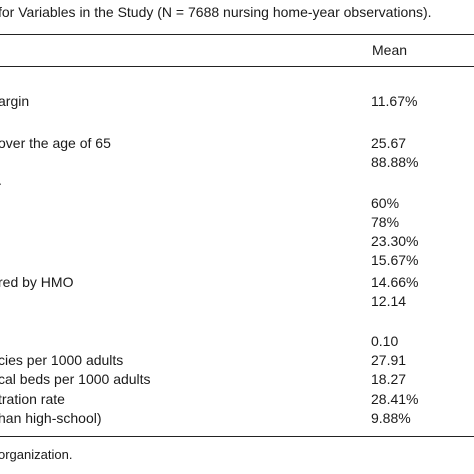 Image resolution: width=474 pixels, height=474 pixels. Describe the element at coordinates (237, 34) in the screenshot. I see `table-top-rule` at that location.